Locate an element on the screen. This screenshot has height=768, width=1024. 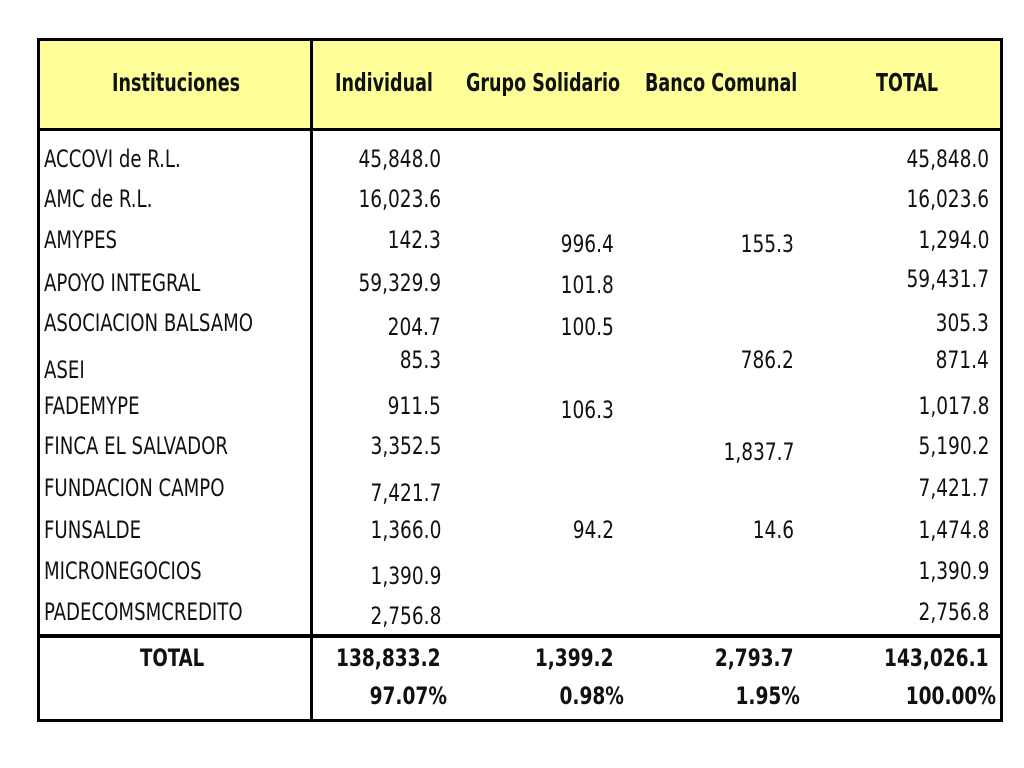
row-name: FINCA EL SALVADOR is located at coordinates (136, 446).